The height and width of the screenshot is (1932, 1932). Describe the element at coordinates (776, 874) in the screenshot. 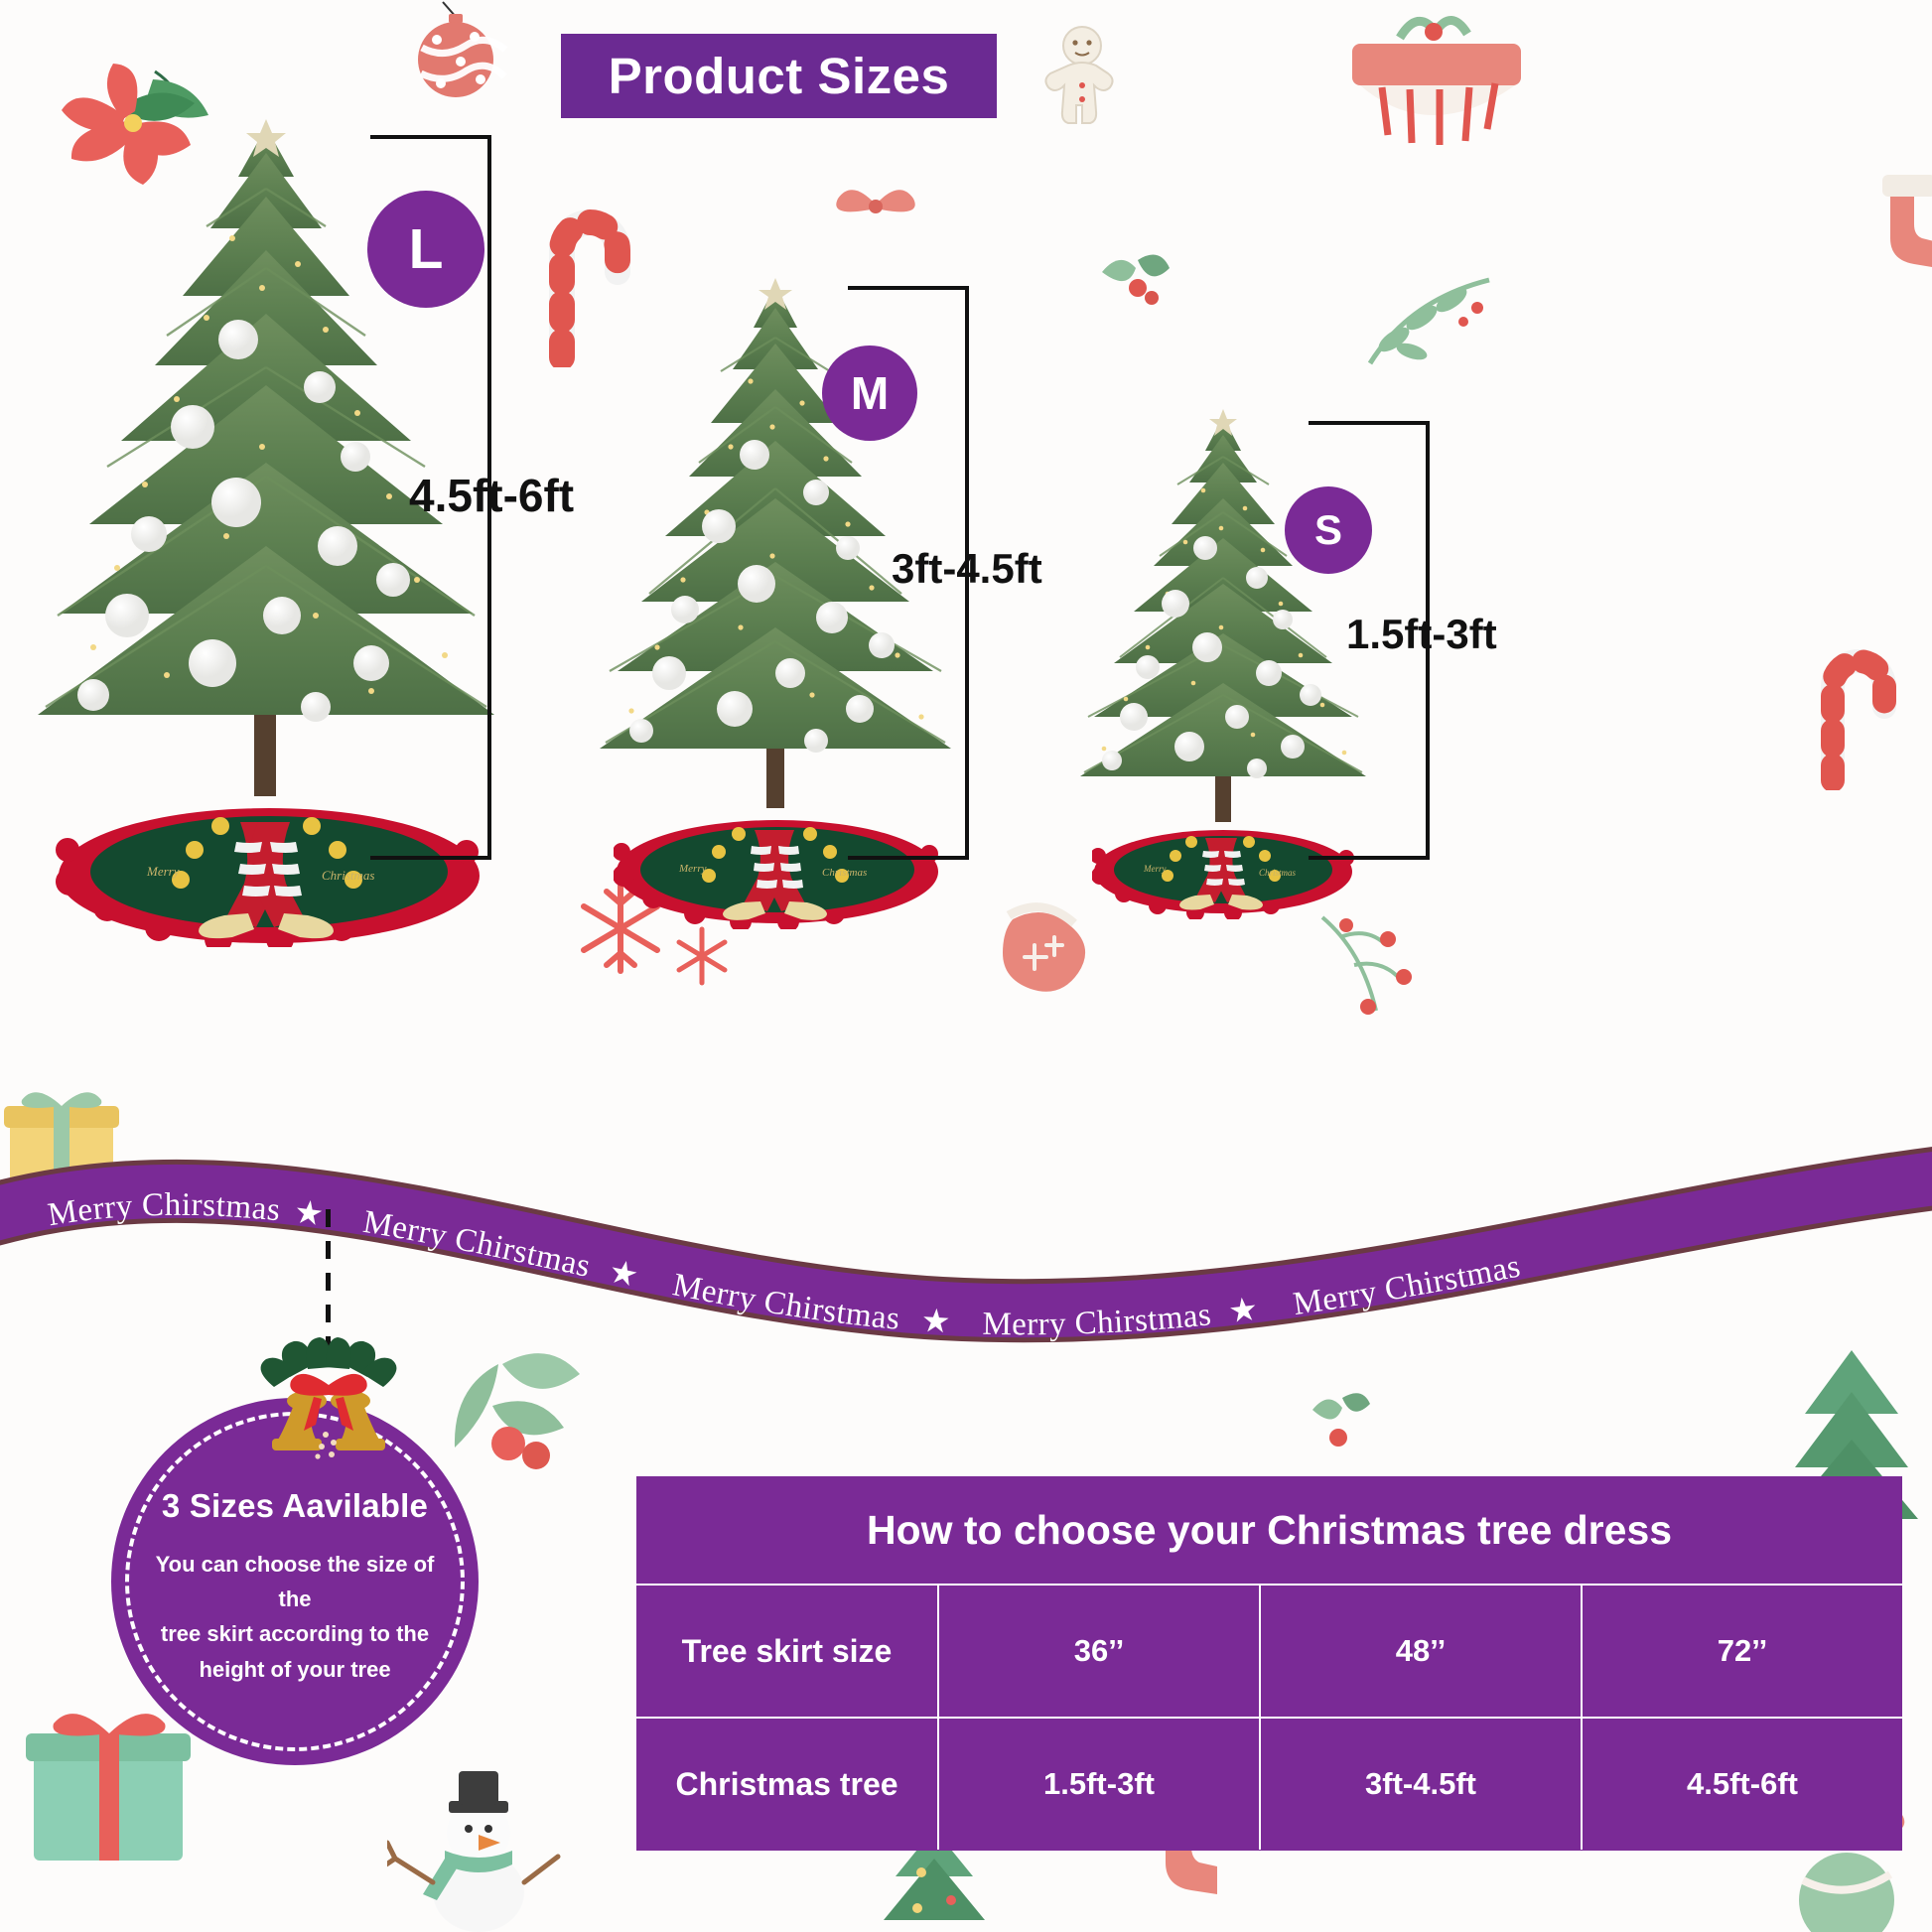

I see `tree-skirt-medium: Merry Christmas` at that location.